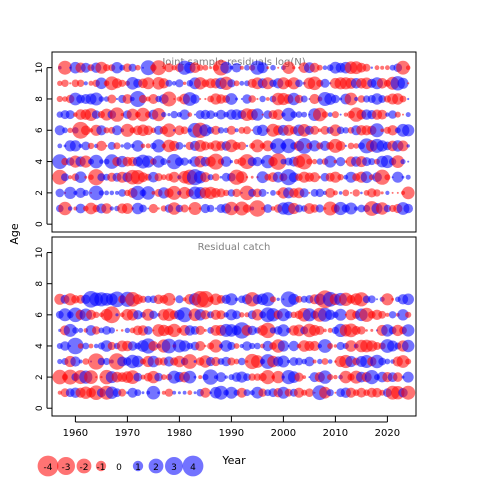 The height and width of the screenshot is (480, 480). What do you see at coordinates (138, 468) in the screenshot?
I see `legend-label: 1` at bounding box center [138, 468].